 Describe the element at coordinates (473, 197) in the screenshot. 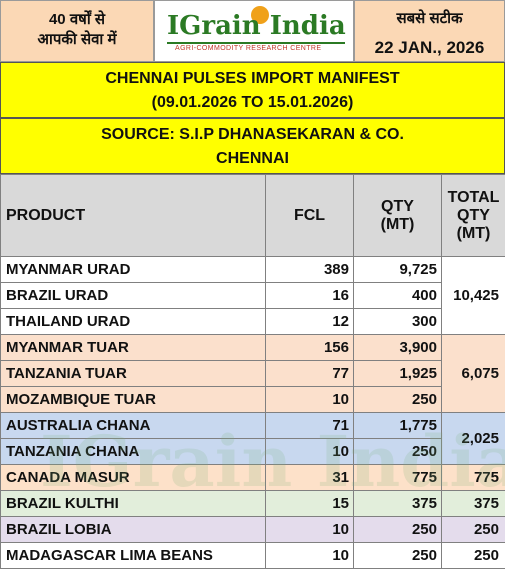

I see `total-header-line1: TOTAL` at that location.